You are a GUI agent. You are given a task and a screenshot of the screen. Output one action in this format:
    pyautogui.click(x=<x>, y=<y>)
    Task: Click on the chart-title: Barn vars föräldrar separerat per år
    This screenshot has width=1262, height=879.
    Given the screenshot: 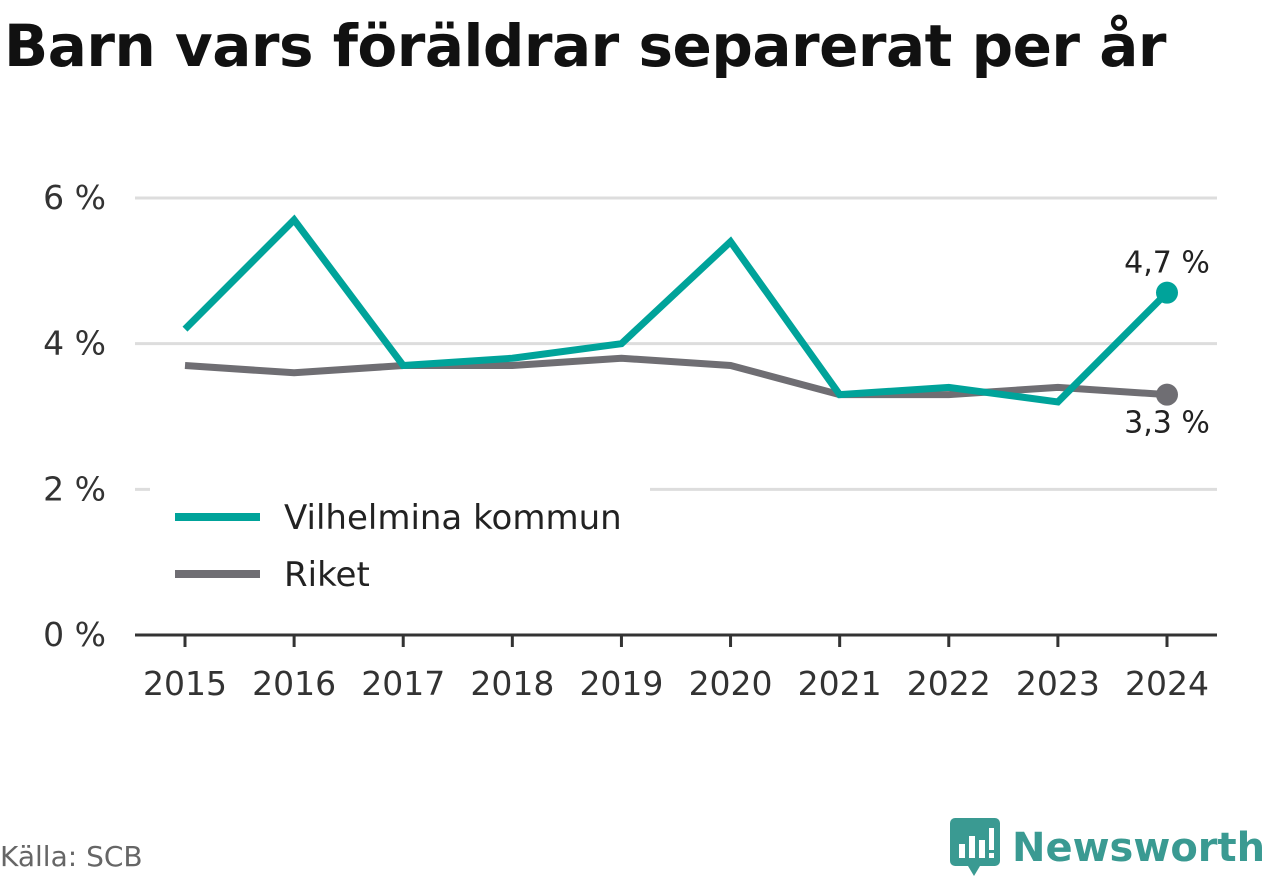 What is the action you would take?
    pyautogui.click(x=585, y=46)
    